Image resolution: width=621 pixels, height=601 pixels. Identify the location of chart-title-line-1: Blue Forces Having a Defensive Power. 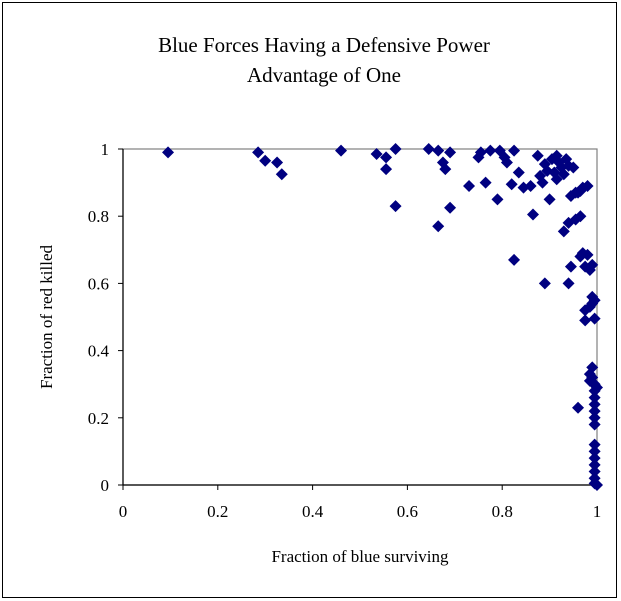
(324, 45).